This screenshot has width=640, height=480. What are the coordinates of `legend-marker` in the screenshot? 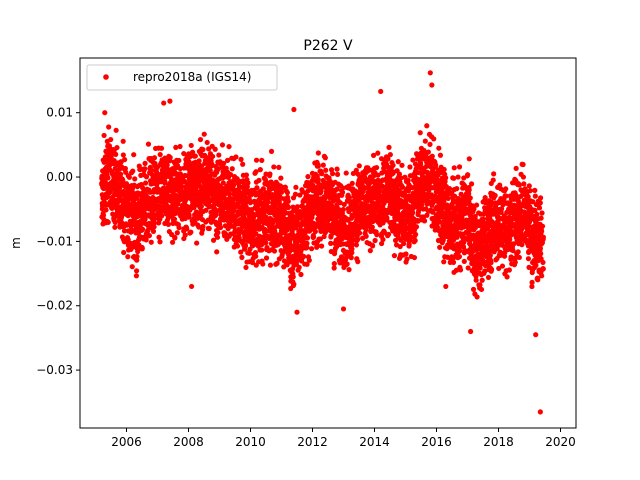 It's located at (106, 77).